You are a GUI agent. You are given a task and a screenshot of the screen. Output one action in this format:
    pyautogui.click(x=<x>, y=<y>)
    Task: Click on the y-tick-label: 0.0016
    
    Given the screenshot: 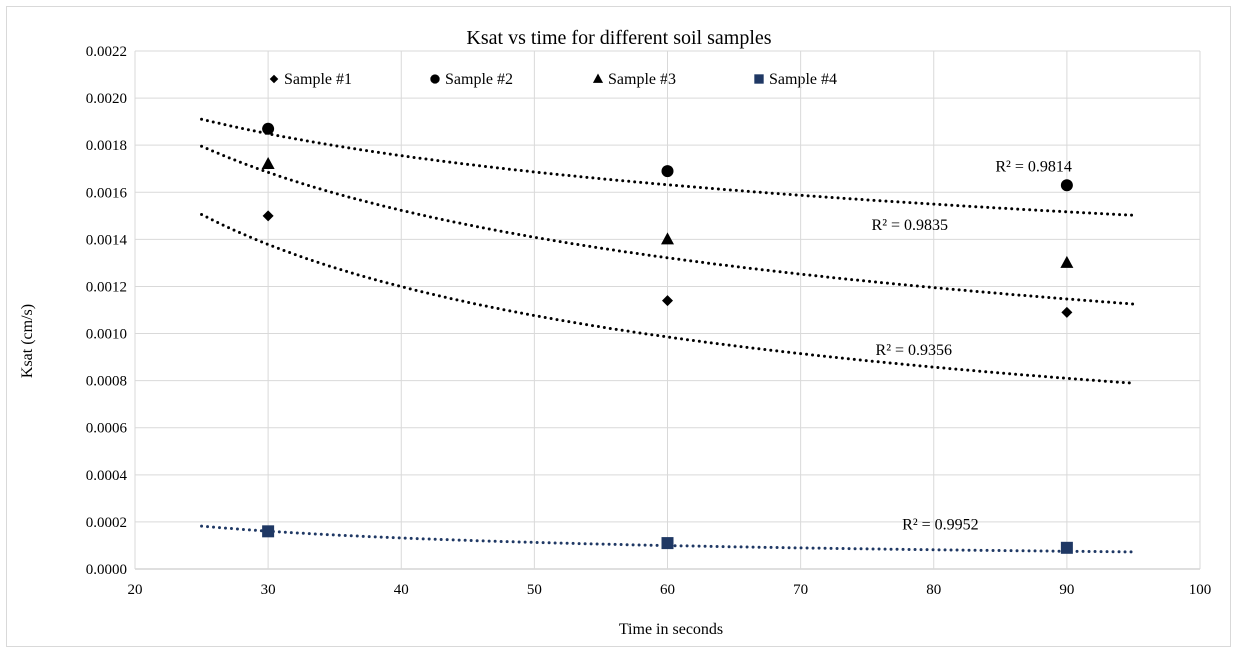 What is the action you would take?
    pyautogui.click(x=107, y=193)
    